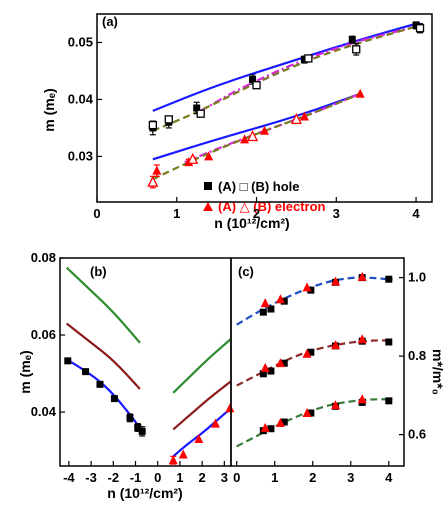 The width and height of the screenshot is (443, 506). What do you see at coordinates (389, 477) in the screenshot?
I see `panel-c-xtick-label: 4` at bounding box center [389, 477].